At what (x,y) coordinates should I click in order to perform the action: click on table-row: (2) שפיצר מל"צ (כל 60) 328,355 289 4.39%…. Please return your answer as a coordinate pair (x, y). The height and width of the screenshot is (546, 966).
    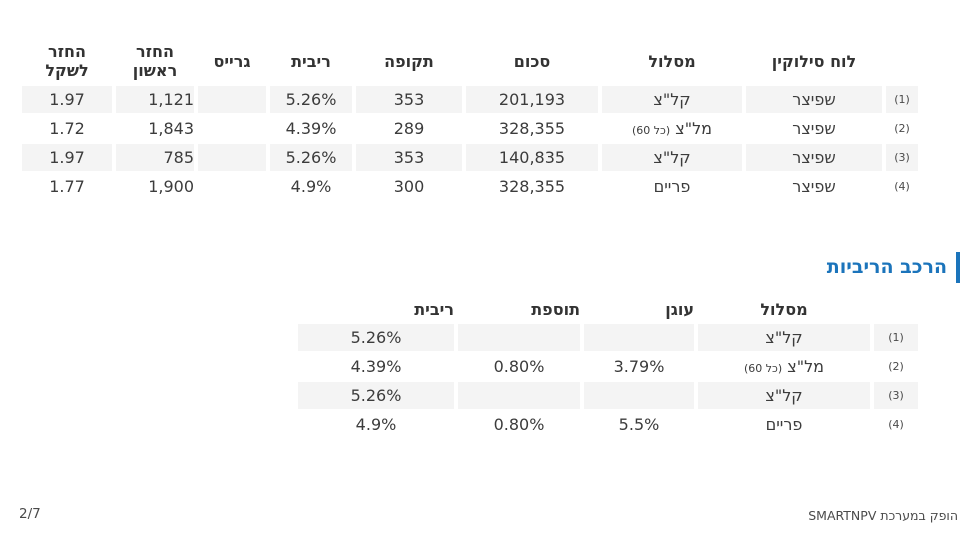
    Looking at the image, I should click on (470, 128).